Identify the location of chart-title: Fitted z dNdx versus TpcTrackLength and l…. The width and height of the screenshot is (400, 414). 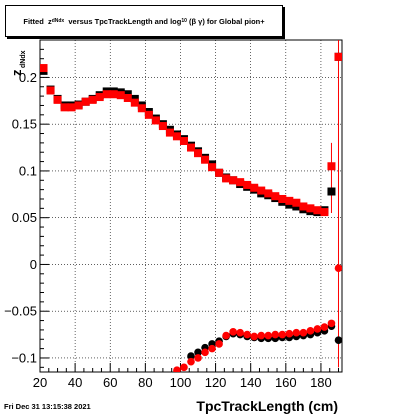
(144, 21).